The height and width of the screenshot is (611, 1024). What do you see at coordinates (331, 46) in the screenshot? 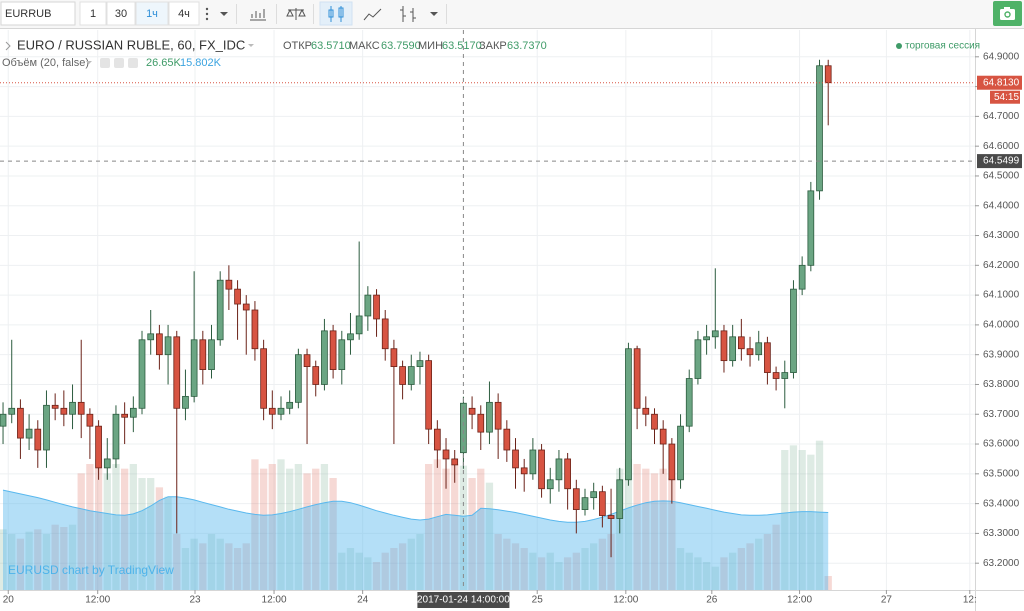
I see `legend-open: 63.5710` at bounding box center [331, 46].